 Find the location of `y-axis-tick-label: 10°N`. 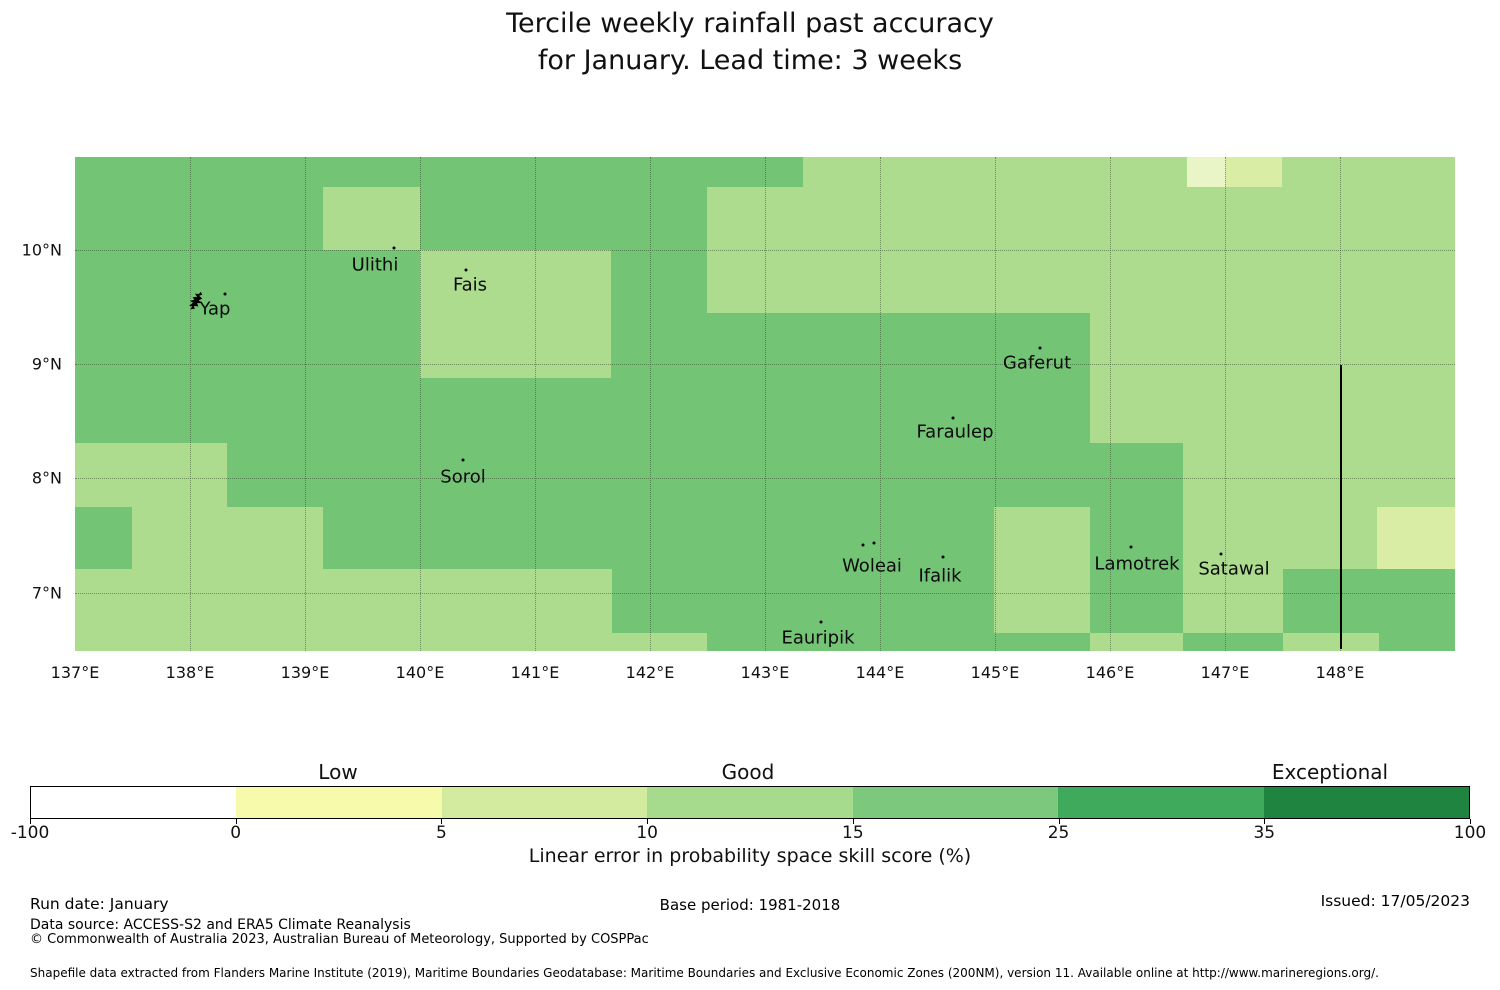

y-axis-tick-label: 10°N is located at coordinates (41, 250).